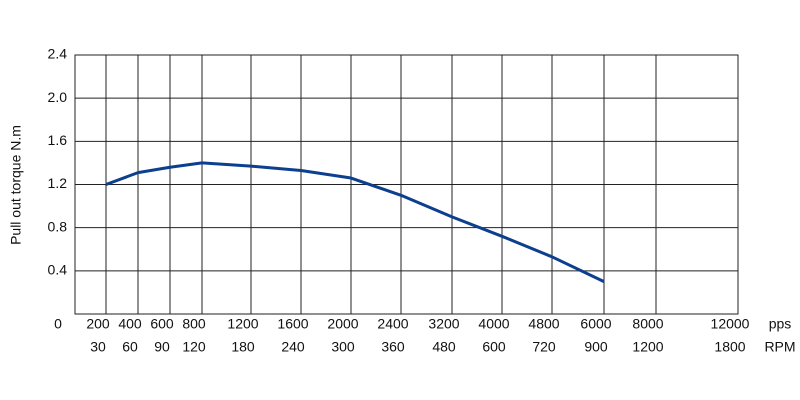 This screenshot has height=400, width=800. I want to click on x2-tick-label: 90, so click(162, 347).